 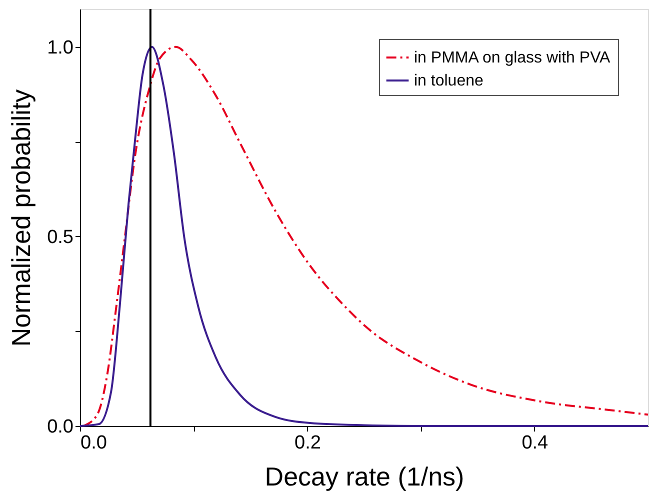 What do you see at coordinates (60, 237) in the screenshot?
I see `y-tick-label: 0.5` at bounding box center [60, 237].